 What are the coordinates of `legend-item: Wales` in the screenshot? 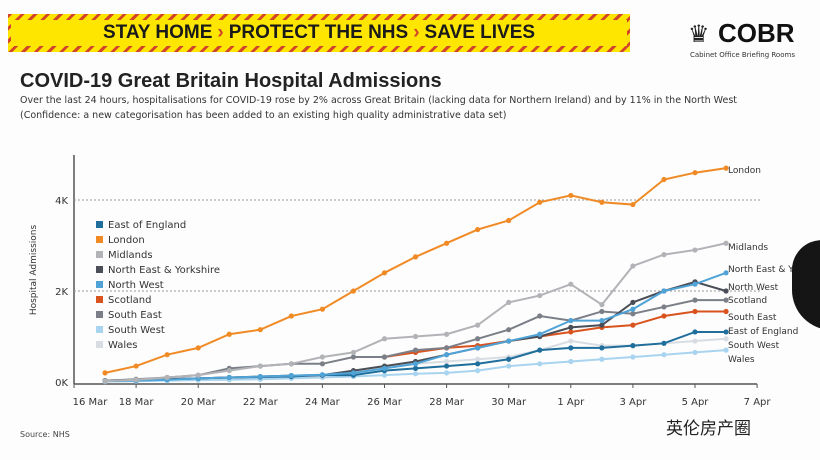 It's located at (123, 345).